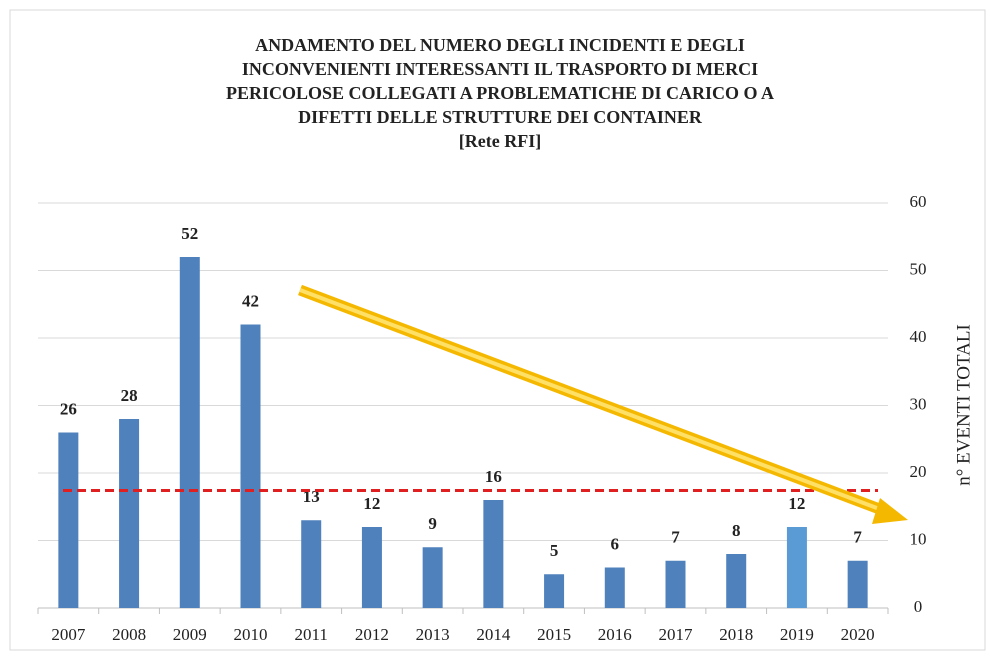 This screenshot has height=658, width=992. I want to click on y-tick-label: 50, so click(918, 268).